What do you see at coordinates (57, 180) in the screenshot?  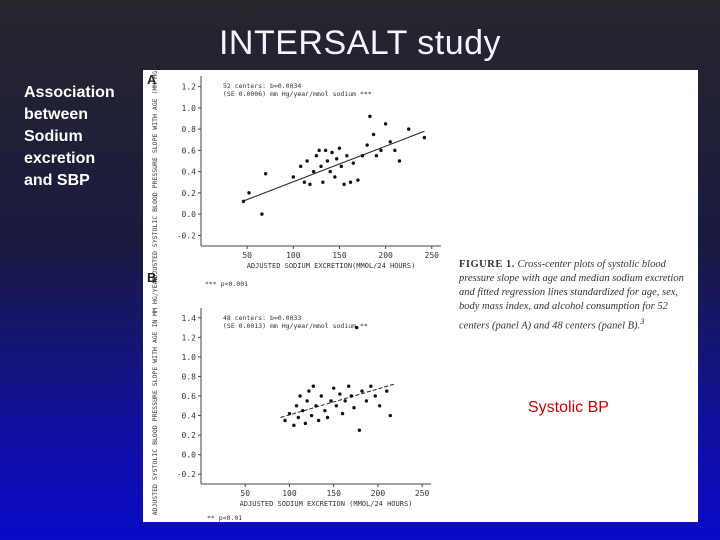 I see `side-label-line: and SBP` at bounding box center [57, 180].